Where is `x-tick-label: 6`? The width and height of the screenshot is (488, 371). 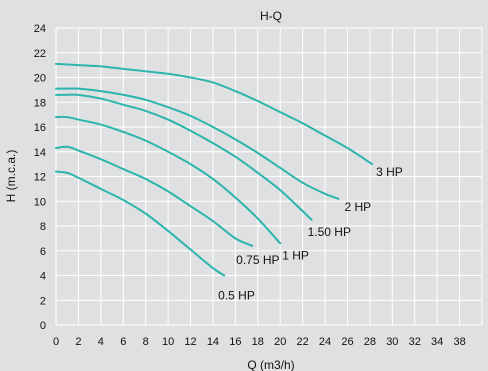 x-tick-label: 6 is located at coordinates (123, 342).